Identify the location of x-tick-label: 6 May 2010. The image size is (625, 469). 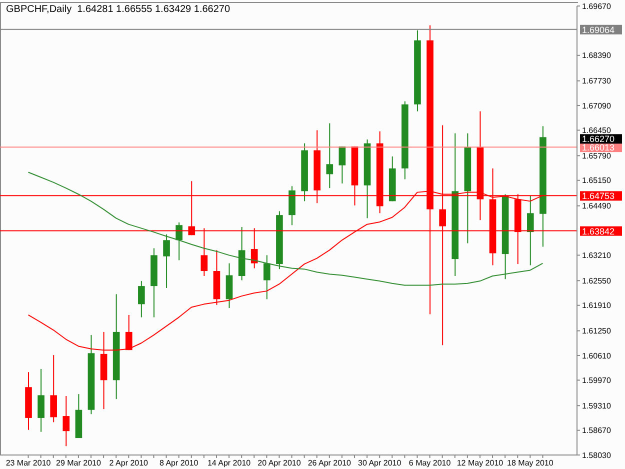
(430, 463).